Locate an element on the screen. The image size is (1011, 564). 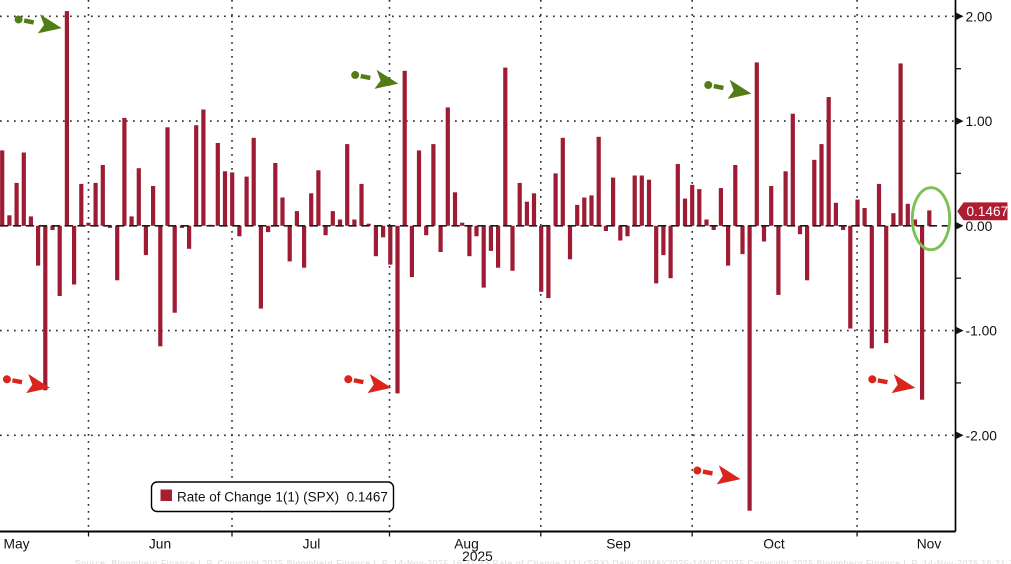
svg-text: 2025 is located at coordinates (477, 556).